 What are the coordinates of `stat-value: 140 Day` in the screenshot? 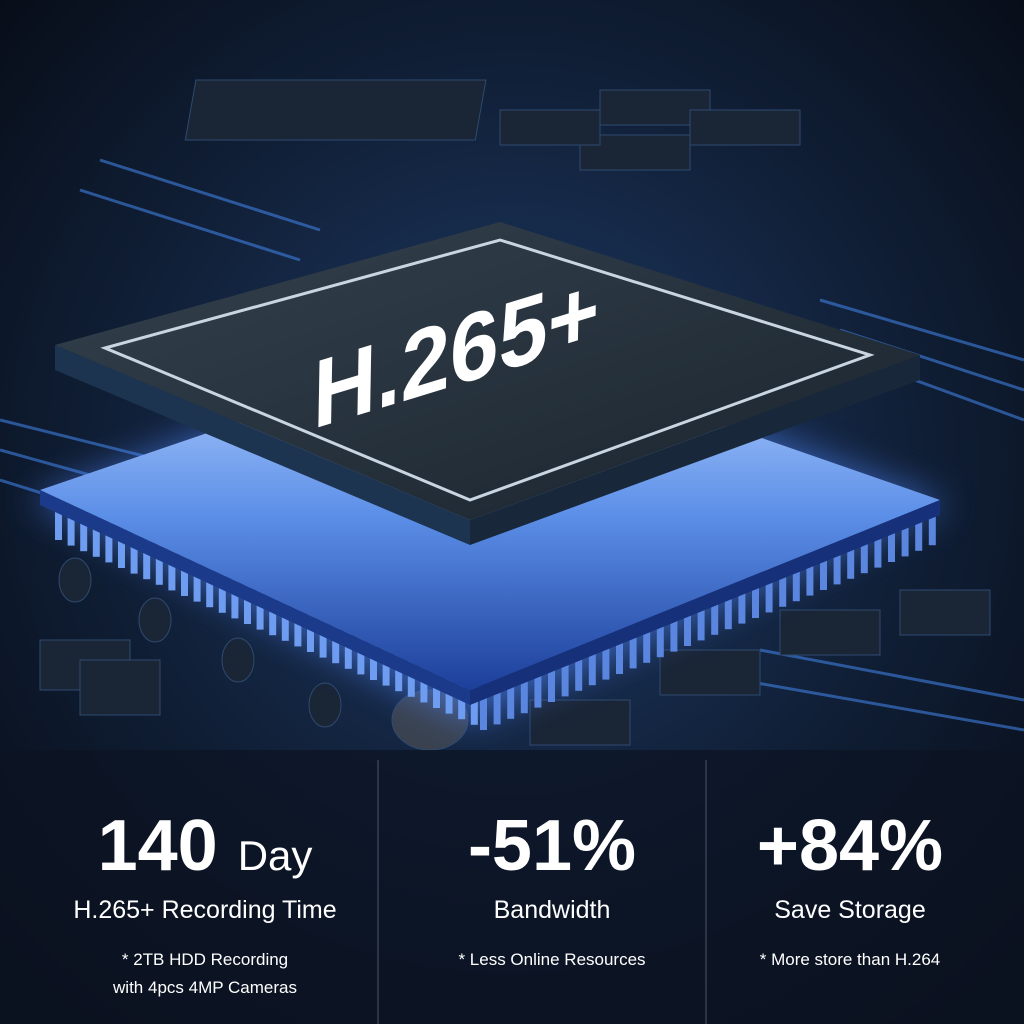 It's located at (205, 846).